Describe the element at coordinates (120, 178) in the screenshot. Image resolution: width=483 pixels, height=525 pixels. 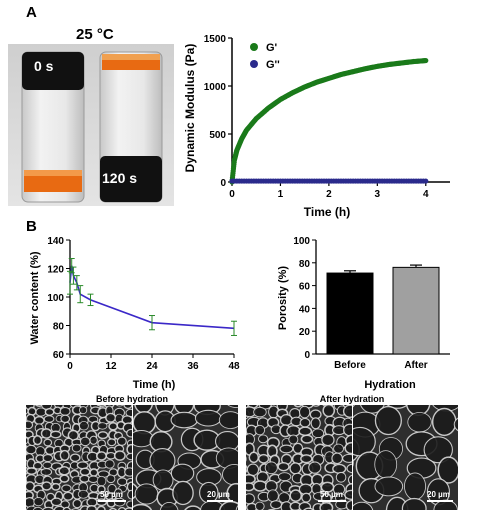
I see `vial-right-label: 120 s` at that location.